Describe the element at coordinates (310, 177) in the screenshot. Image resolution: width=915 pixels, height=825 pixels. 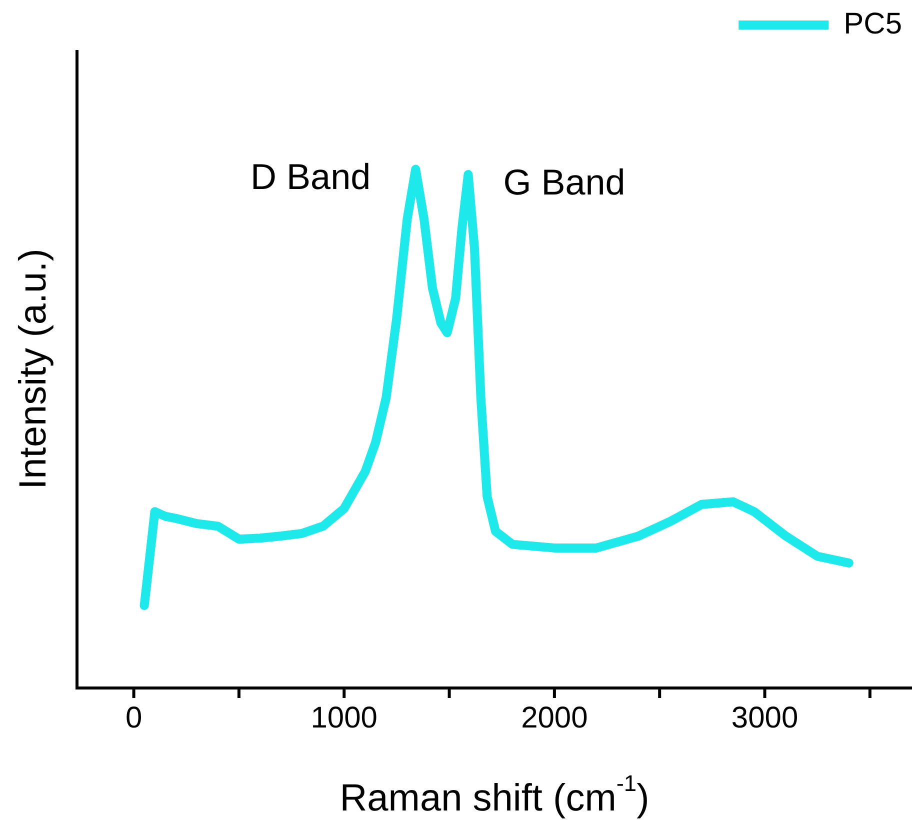
I see `annotation: D Band` at that location.